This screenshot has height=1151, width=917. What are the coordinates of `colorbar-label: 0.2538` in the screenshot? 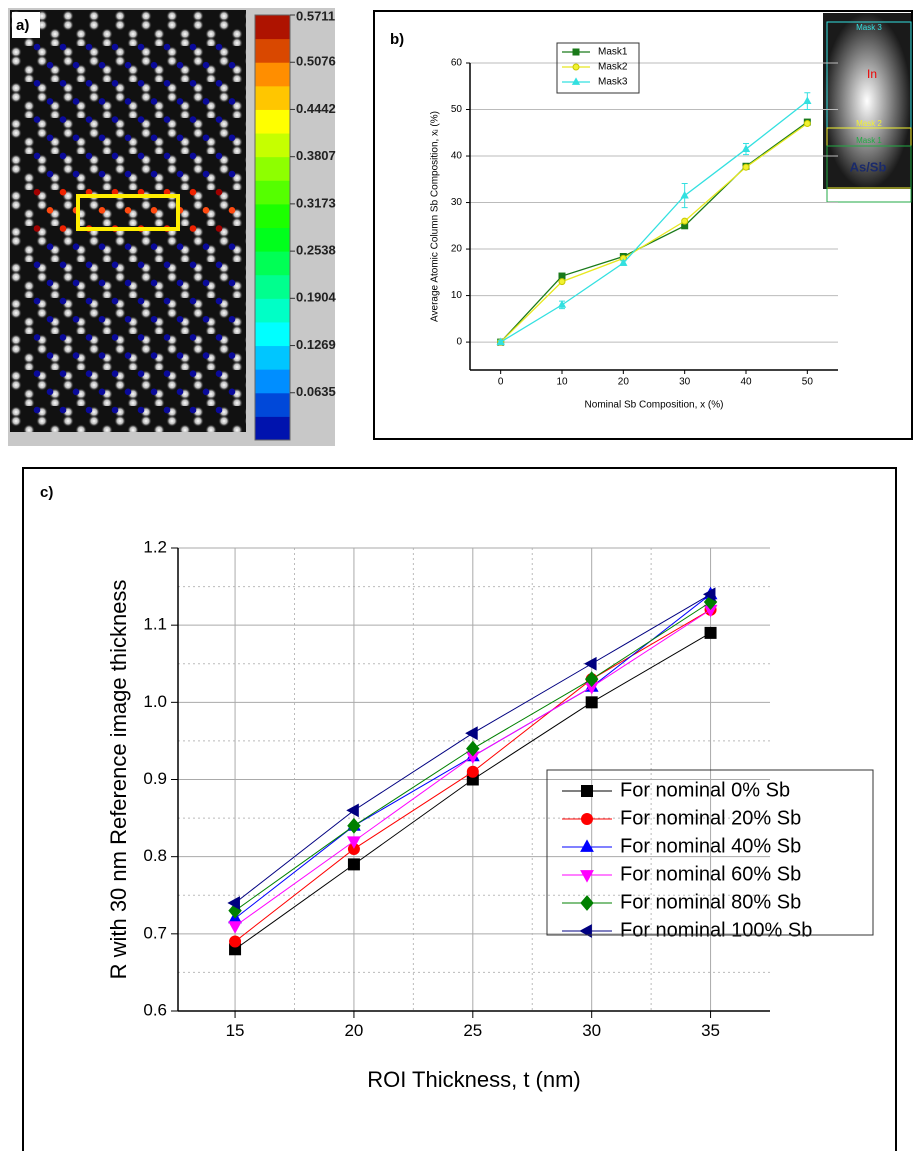 It's located at (316, 250).